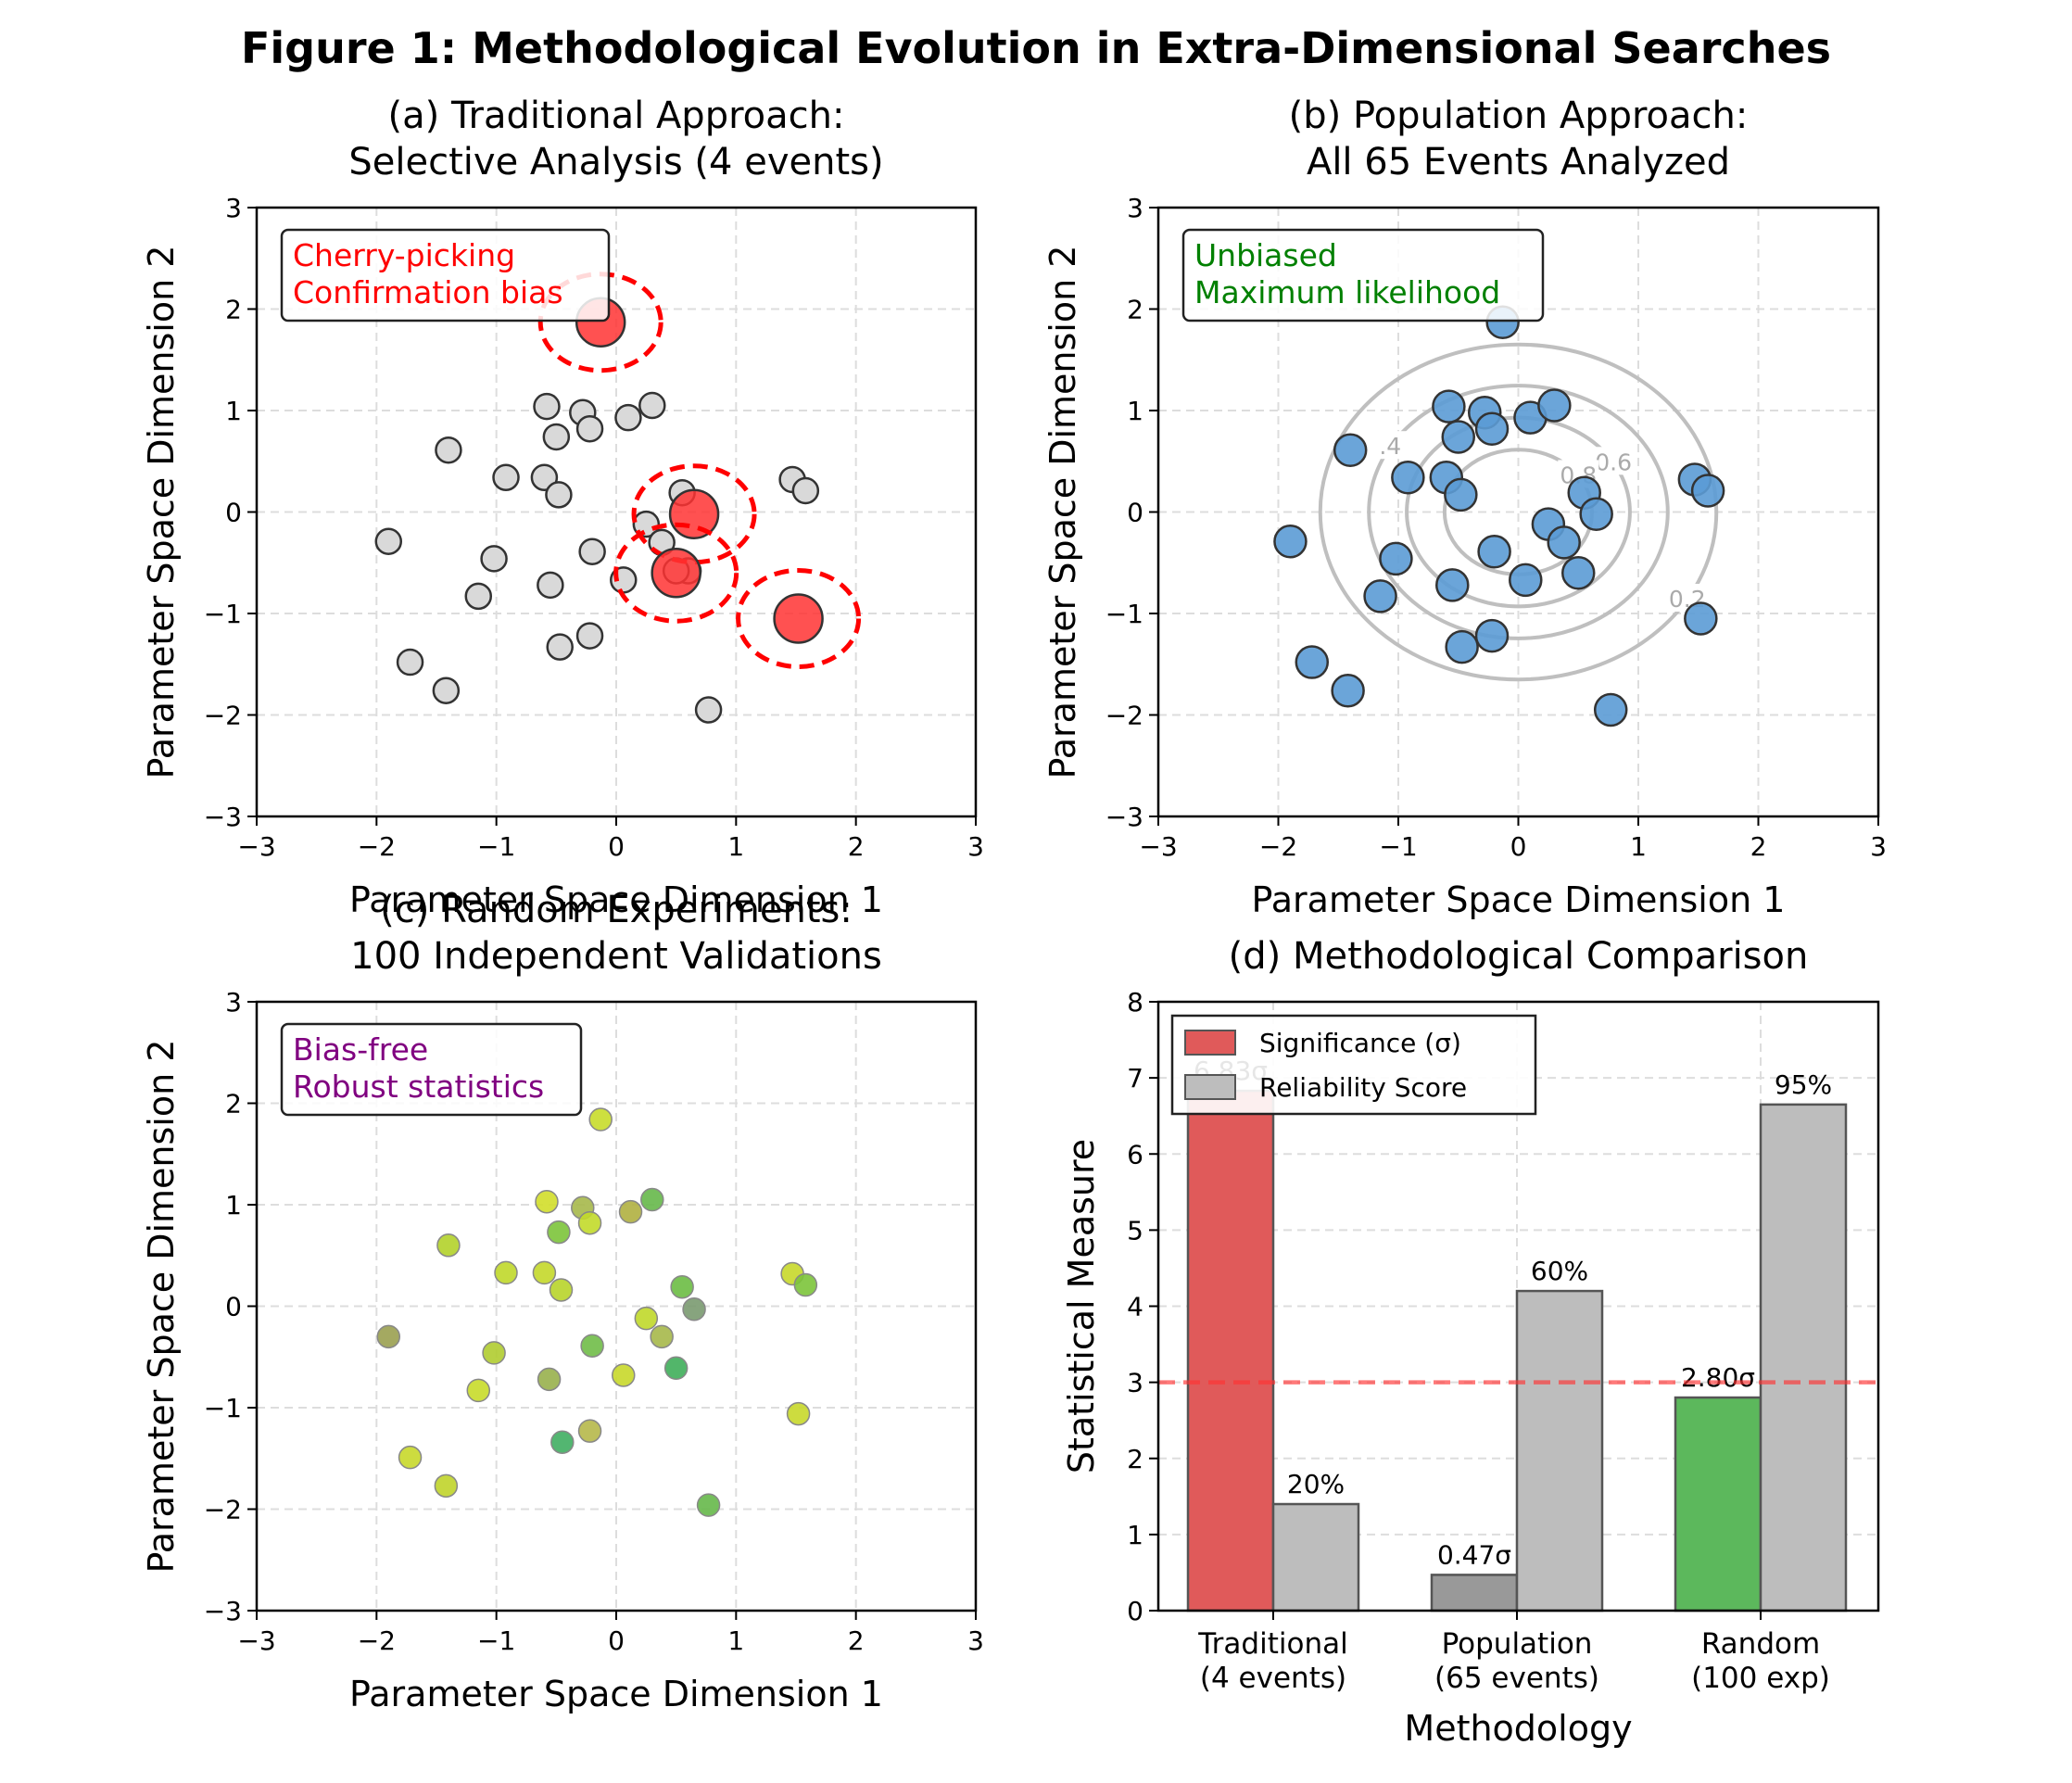  Describe the element at coordinates (1135, 1307) in the screenshot. I see `y-tick-label: 4` at that location.